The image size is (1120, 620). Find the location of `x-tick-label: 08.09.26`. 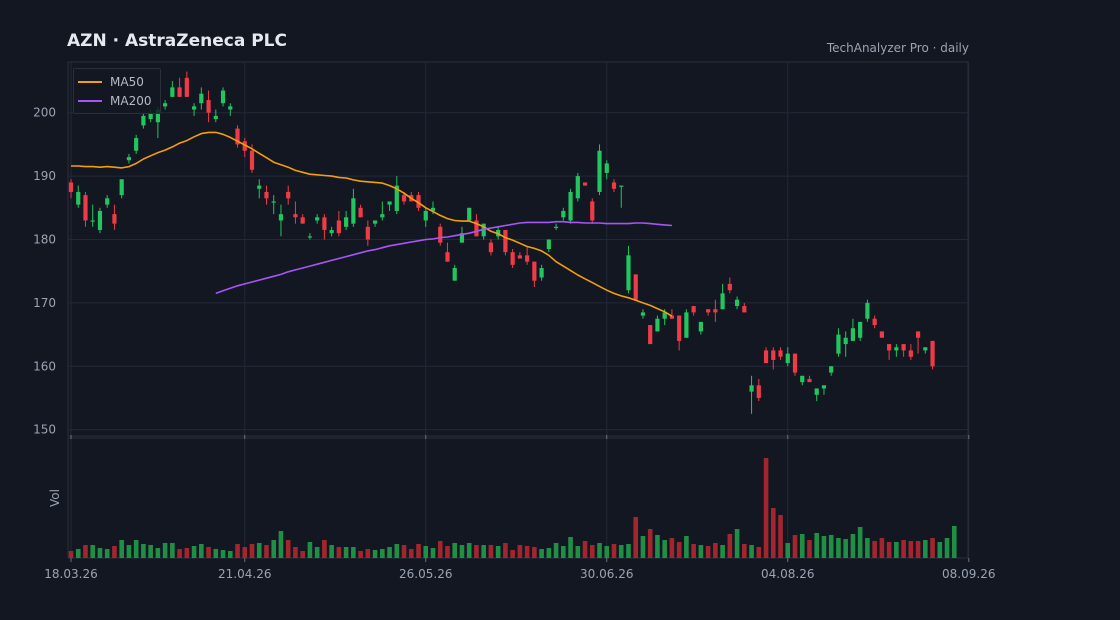

x-tick-label: 08.09.26 is located at coordinates (968, 574).